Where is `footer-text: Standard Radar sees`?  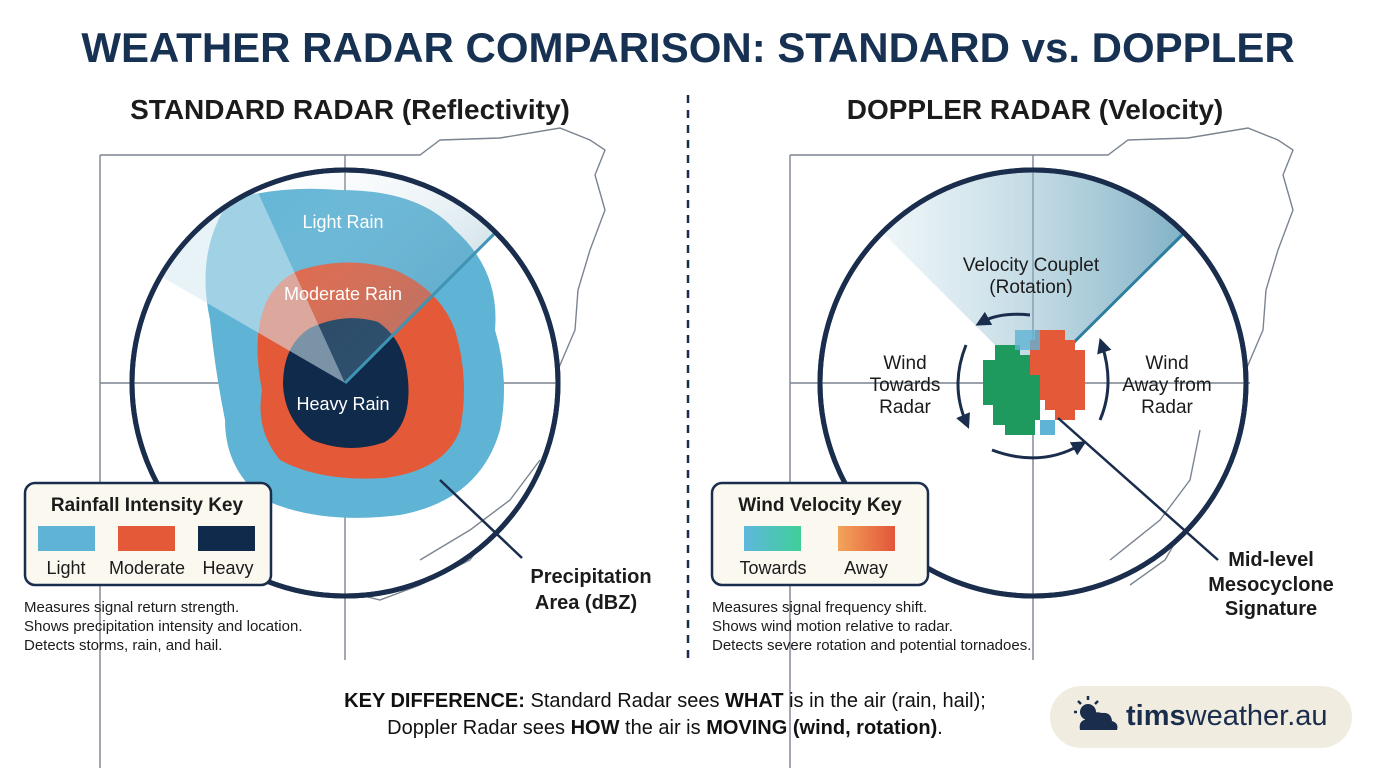
footer-text: Standard Radar sees is located at coordinates (625, 701).